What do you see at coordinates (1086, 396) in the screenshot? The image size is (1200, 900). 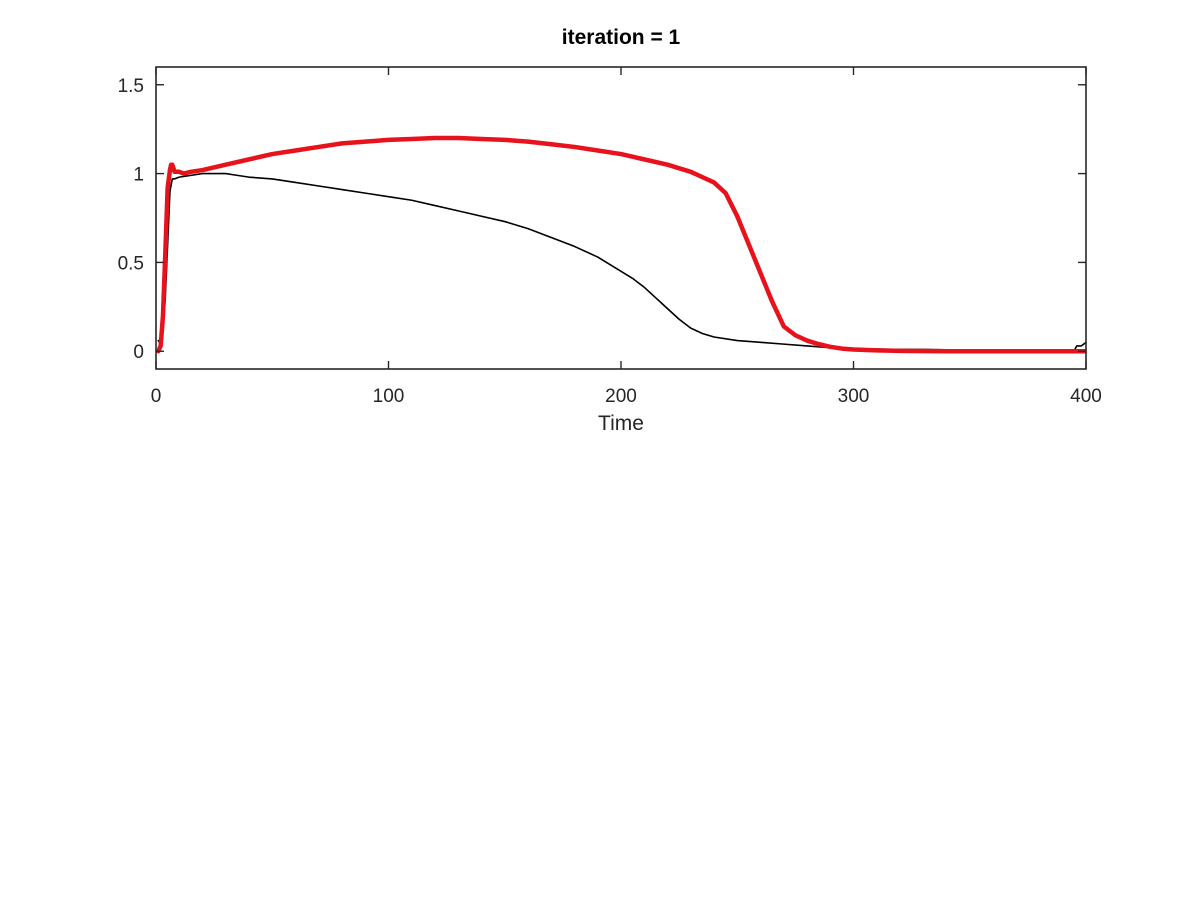 I see `x-tick-label: 400` at bounding box center [1086, 396].